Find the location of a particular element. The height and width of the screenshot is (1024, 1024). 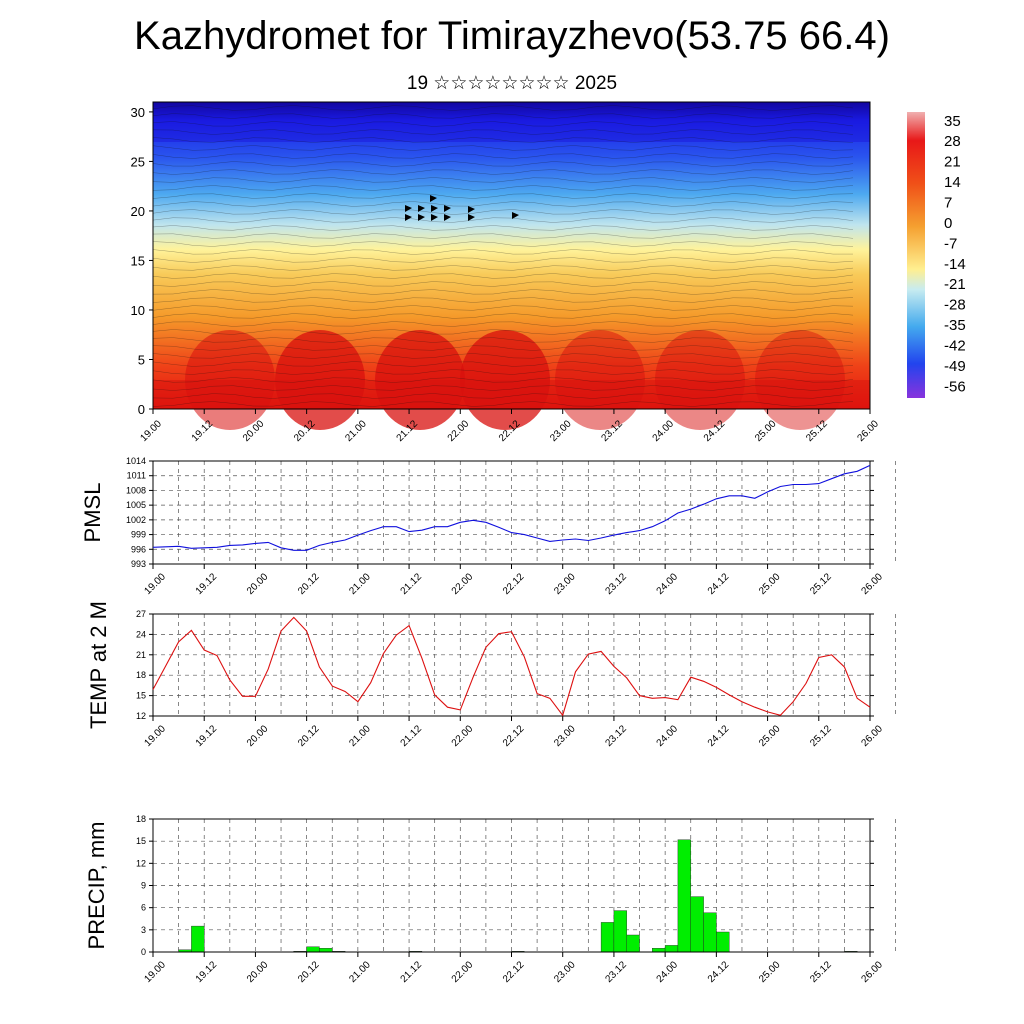

colorbar-label: 35 is located at coordinates (952, 121).